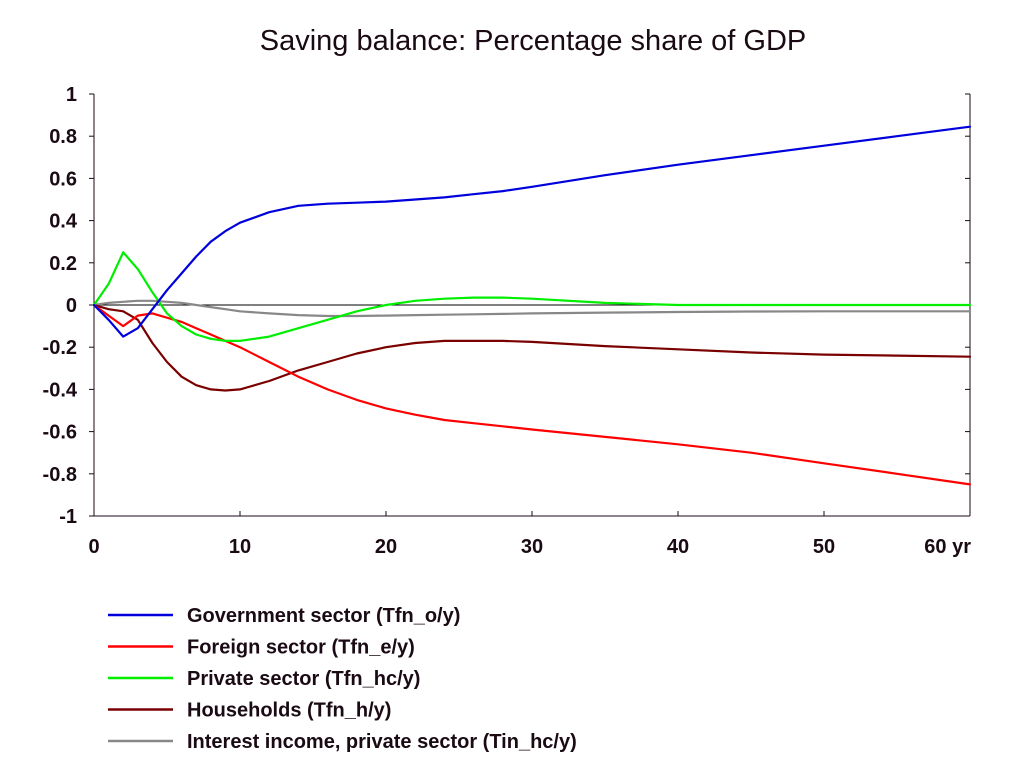 The image size is (1024, 778). I want to click on y-tick-label: -0.6, so click(60, 433).